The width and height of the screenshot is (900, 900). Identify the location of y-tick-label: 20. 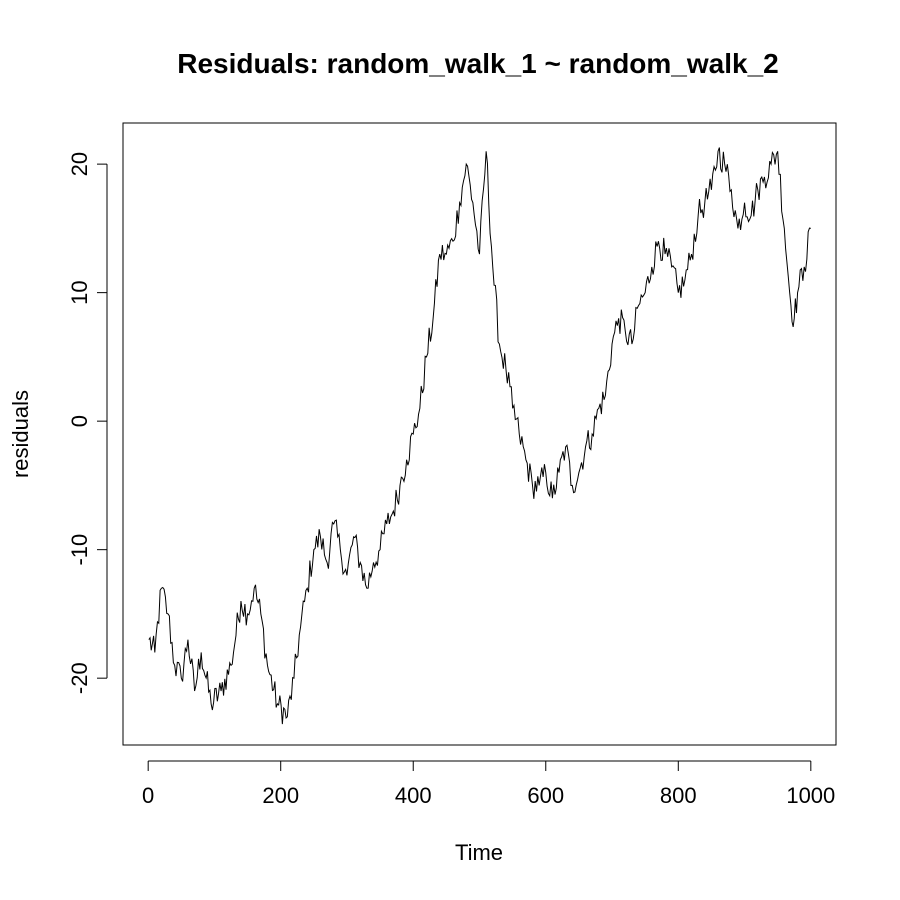
(79, 164).